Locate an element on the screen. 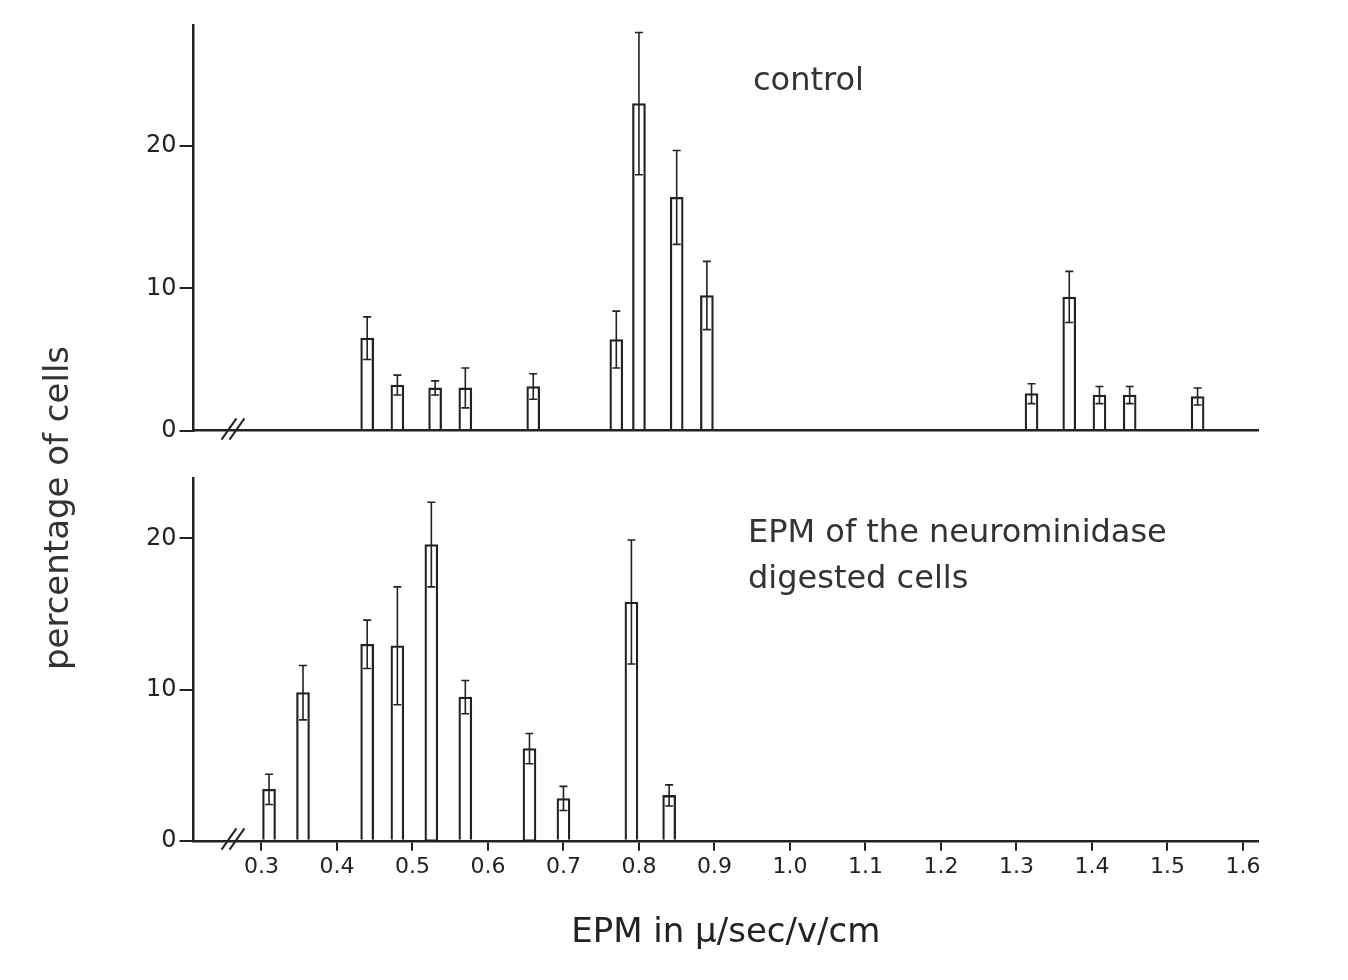 This screenshot has width=1348, height=980. x-axis-title: EPM in μ/sec/v/cm is located at coordinates (726, 930).